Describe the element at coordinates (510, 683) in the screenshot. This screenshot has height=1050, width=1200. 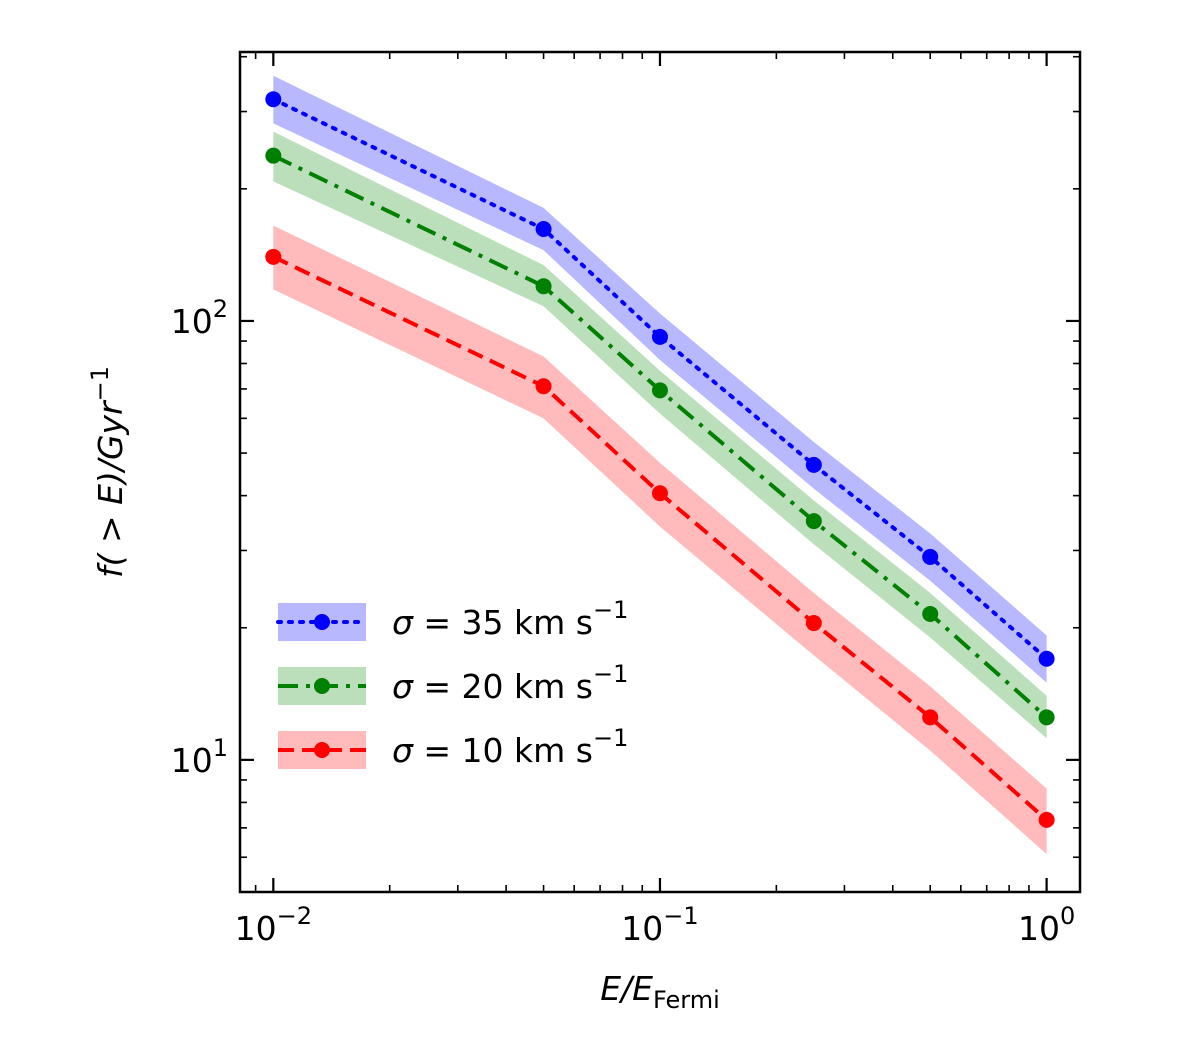
I see `legend-label: σ = 20 km s−1` at that location.